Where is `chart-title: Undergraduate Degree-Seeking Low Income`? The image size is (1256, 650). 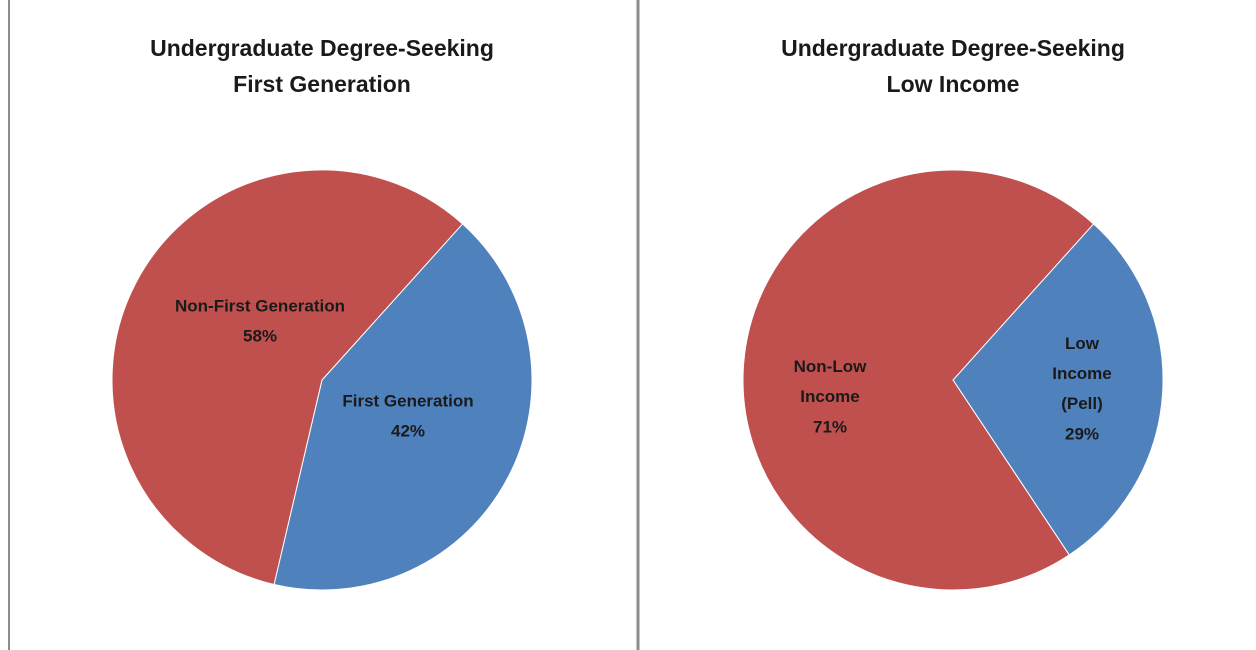
chart-title: Undergraduate Degree-Seeking Low Income is located at coordinates (953, 66).